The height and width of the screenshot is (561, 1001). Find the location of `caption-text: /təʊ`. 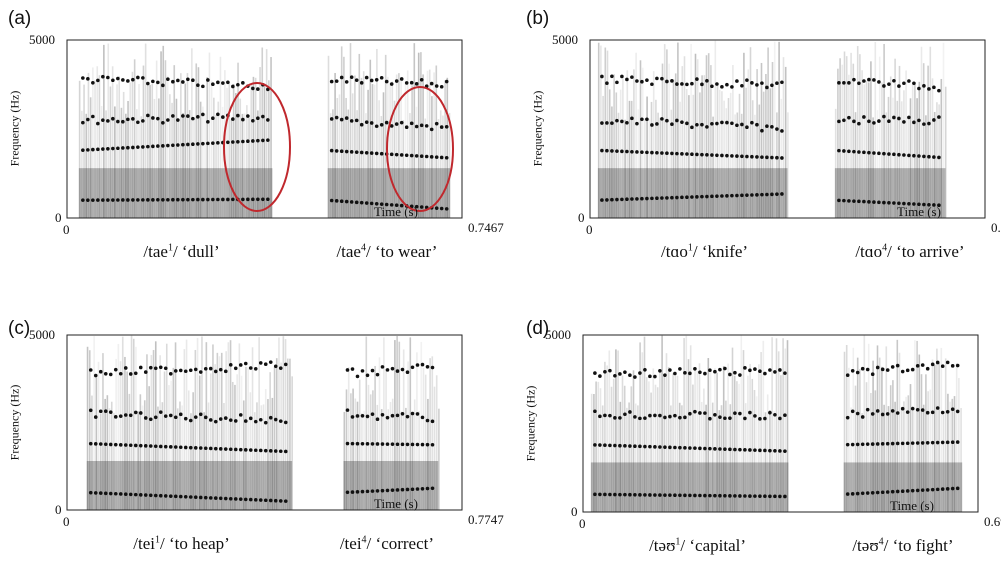

caption-text: /təʊ is located at coordinates (662, 545).